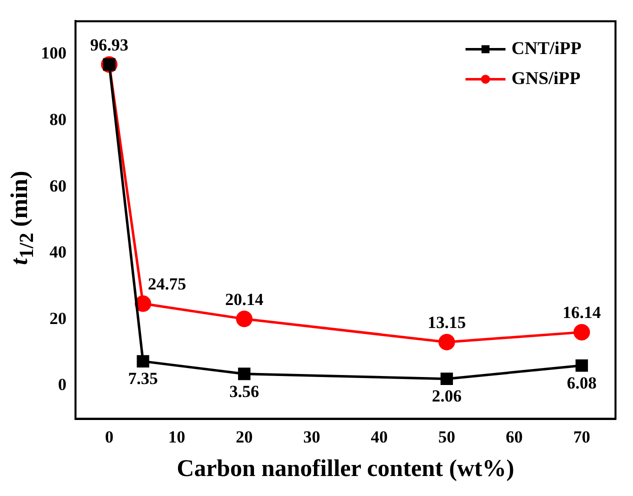 The height and width of the screenshot is (496, 633). Describe the element at coordinates (345, 469) in the screenshot. I see `x-axis-title: Carbon nanofiller content (wt%)` at that location.